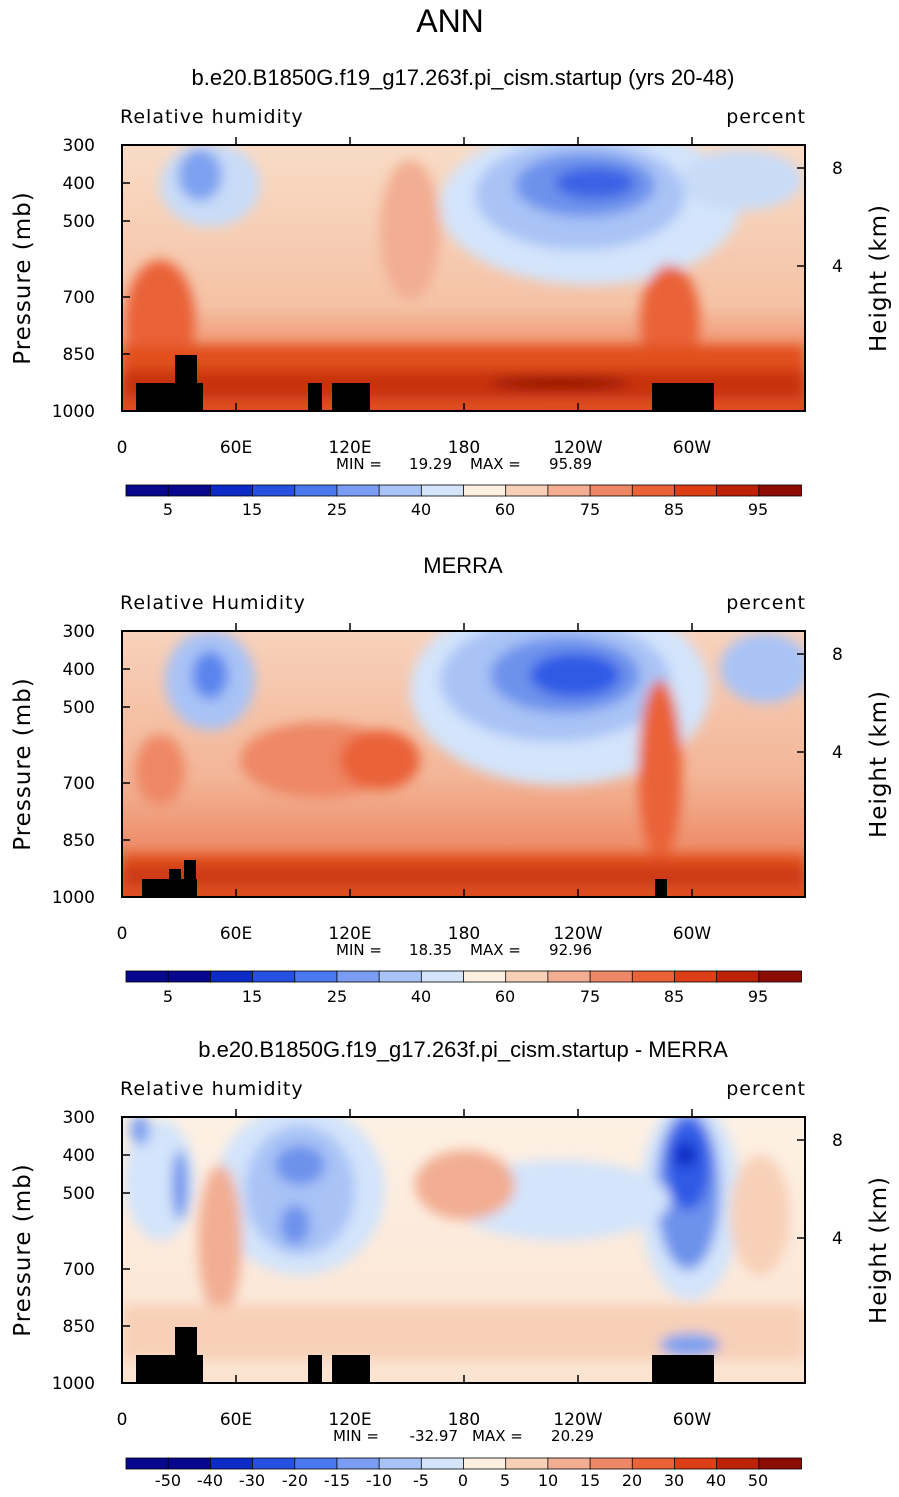 This screenshot has height=1497, width=899. What do you see at coordinates (210, 1480) in the screenshot?
I see `colorbar-label: -40` at bounding box center [210, 1480].